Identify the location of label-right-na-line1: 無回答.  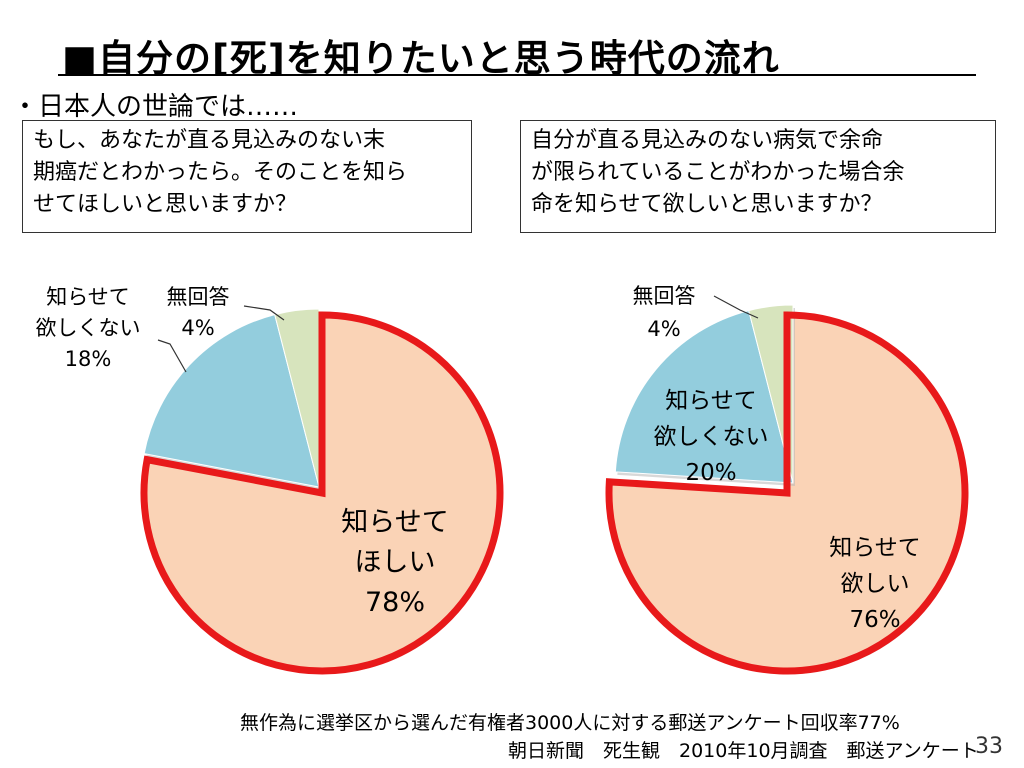
(664, 296).